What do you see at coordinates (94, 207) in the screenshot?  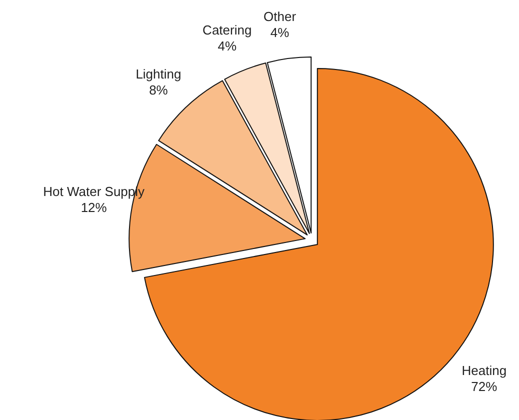 I see `data-label: 12%` at bounding box center [94, 207].